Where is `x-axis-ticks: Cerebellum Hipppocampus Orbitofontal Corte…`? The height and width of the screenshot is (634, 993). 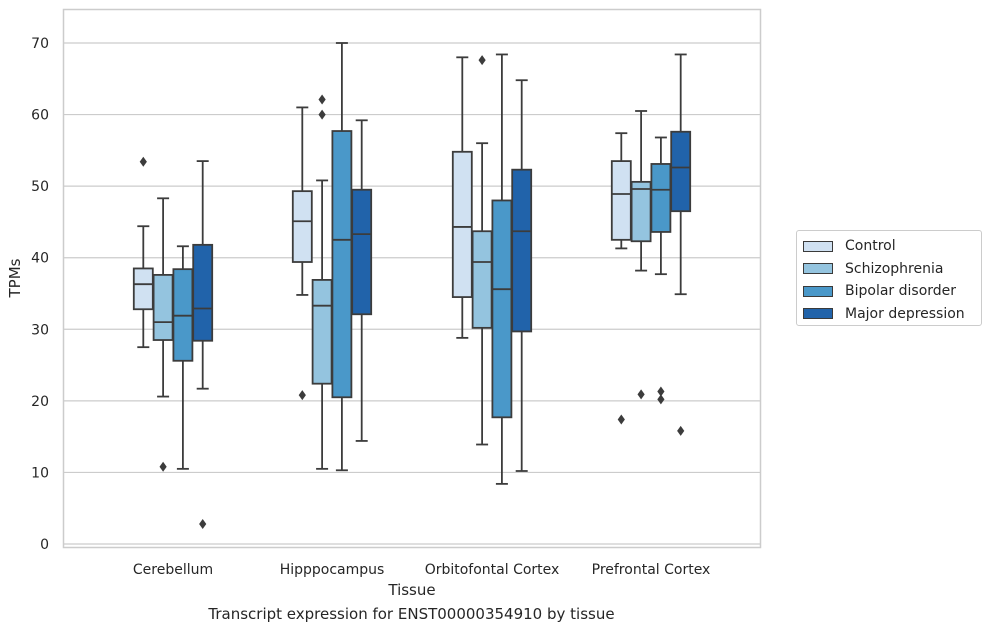
x-axis-ticks: Cerebellum Hipppocampus Orbitofontal Corte… is located at coordinates (421, 570).